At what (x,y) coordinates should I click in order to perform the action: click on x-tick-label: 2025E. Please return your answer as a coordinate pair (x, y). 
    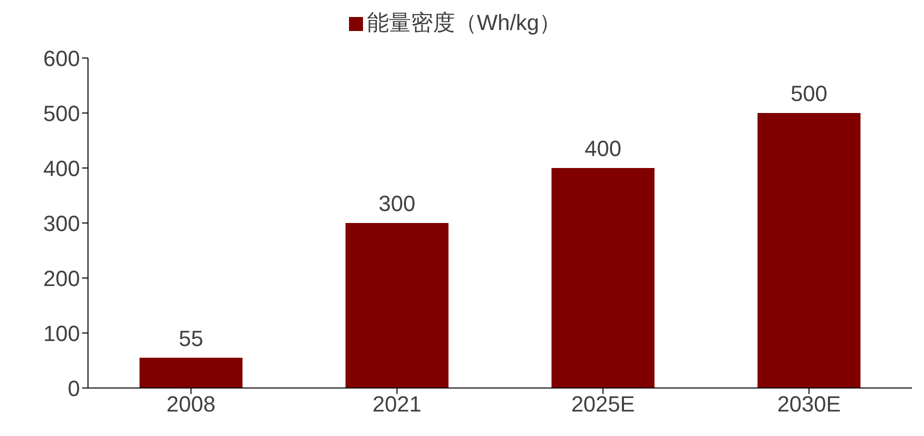
    Looking at the image, I should click on (603, 404).